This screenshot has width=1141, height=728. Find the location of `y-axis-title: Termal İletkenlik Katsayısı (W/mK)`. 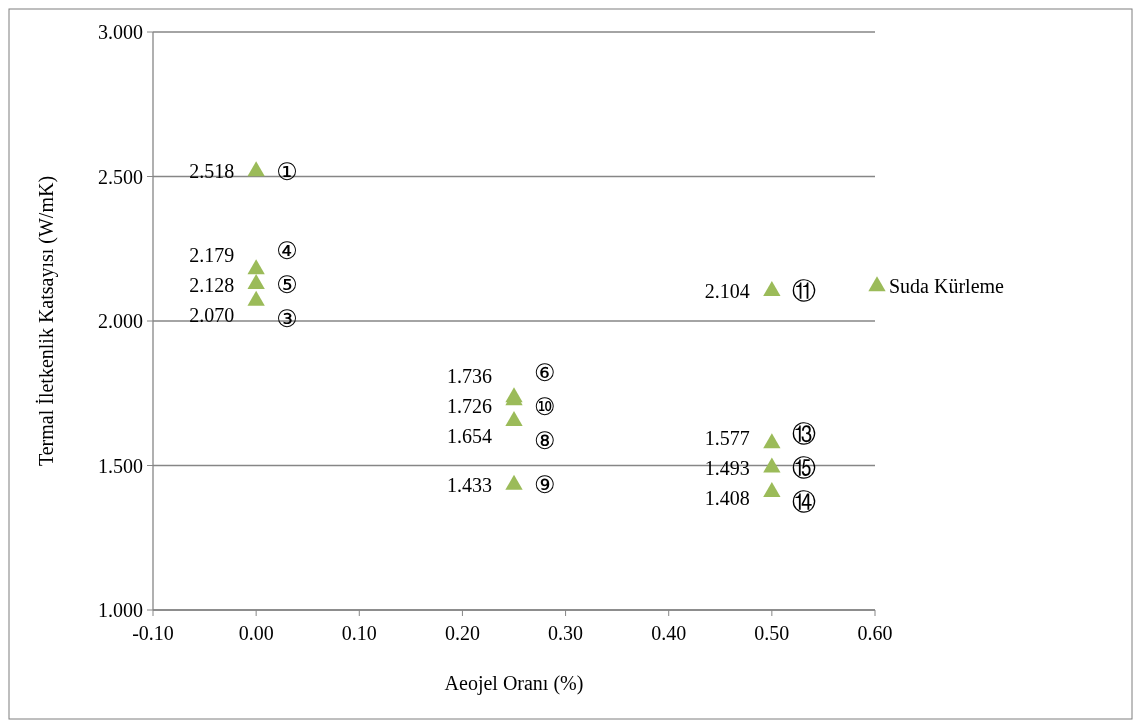

y-axis-title: Termal İletkenlik Katsayısı (W/mK) is located at coordinates (46, 321).